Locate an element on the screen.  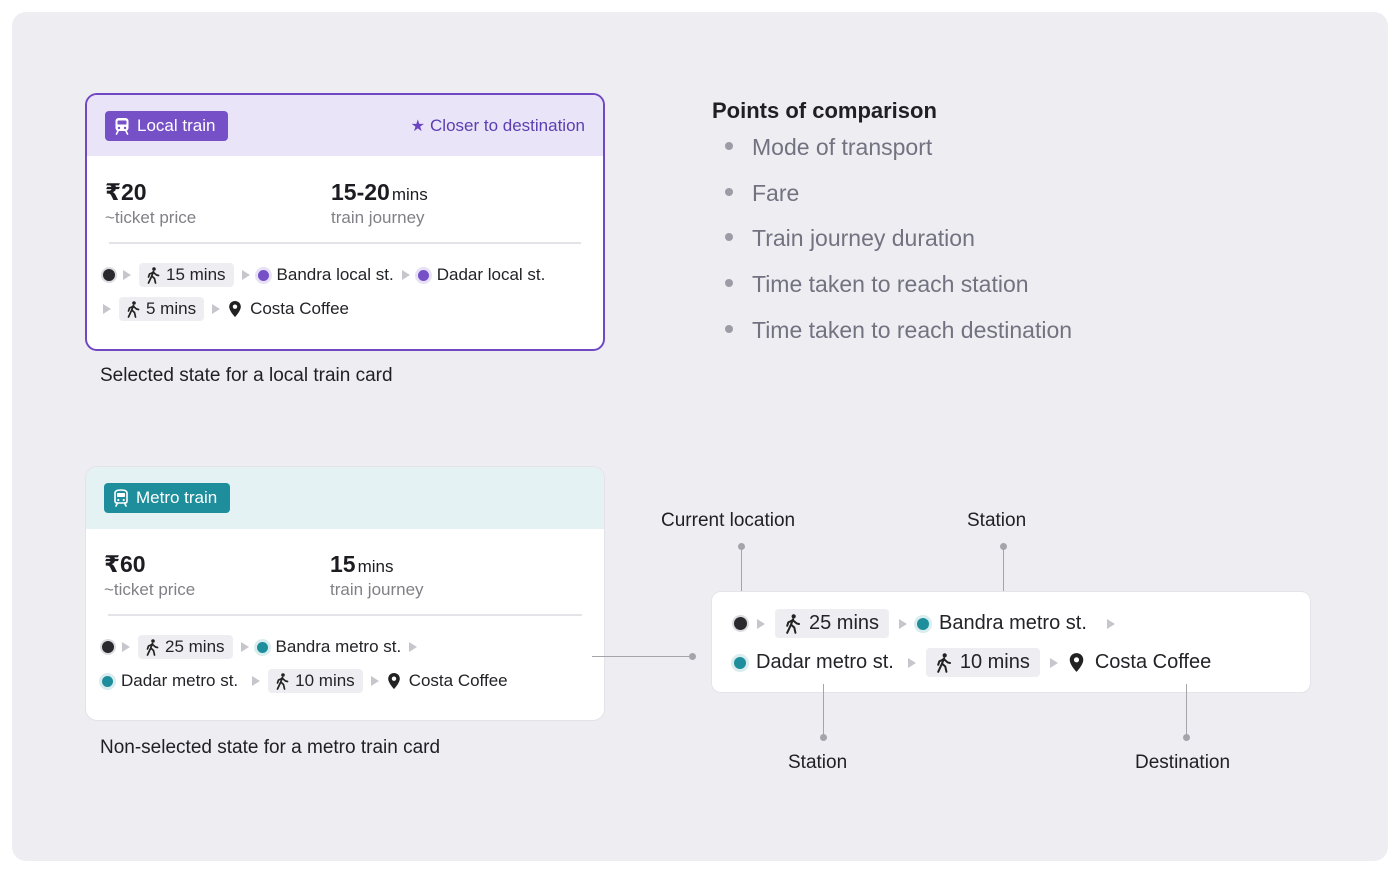
fare-stat: ₹60 ~ticket price is located at coordinates (149, 575).